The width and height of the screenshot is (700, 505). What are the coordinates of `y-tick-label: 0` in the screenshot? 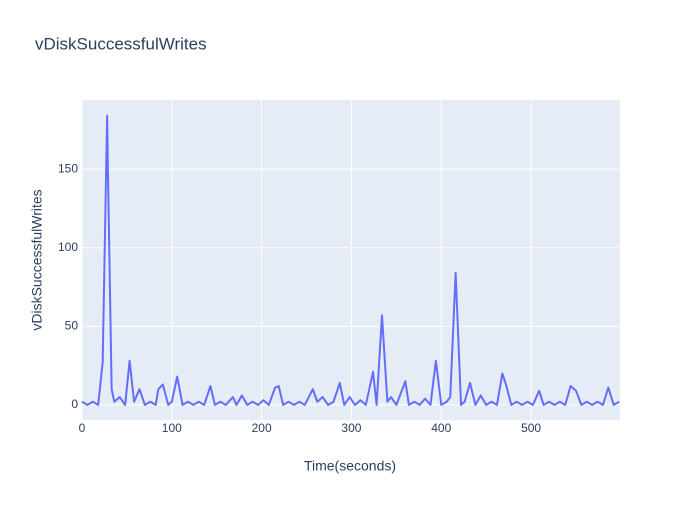 It's located at (74, 404).